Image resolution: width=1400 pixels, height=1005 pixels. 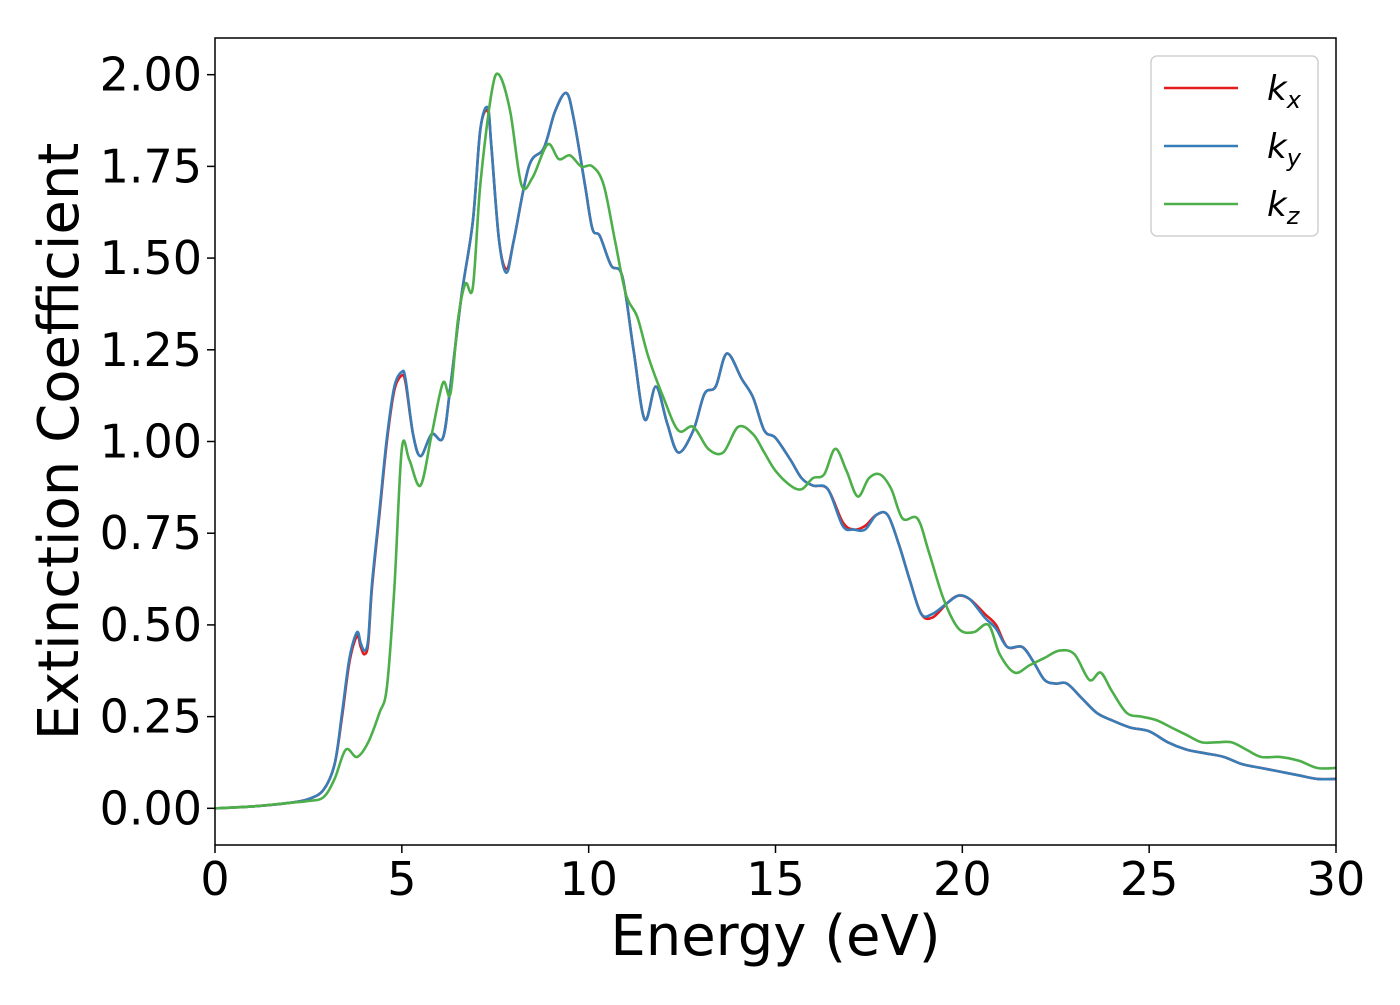 I want to click on x-axis-label: Energy (eV), so click(x=775, y=936).